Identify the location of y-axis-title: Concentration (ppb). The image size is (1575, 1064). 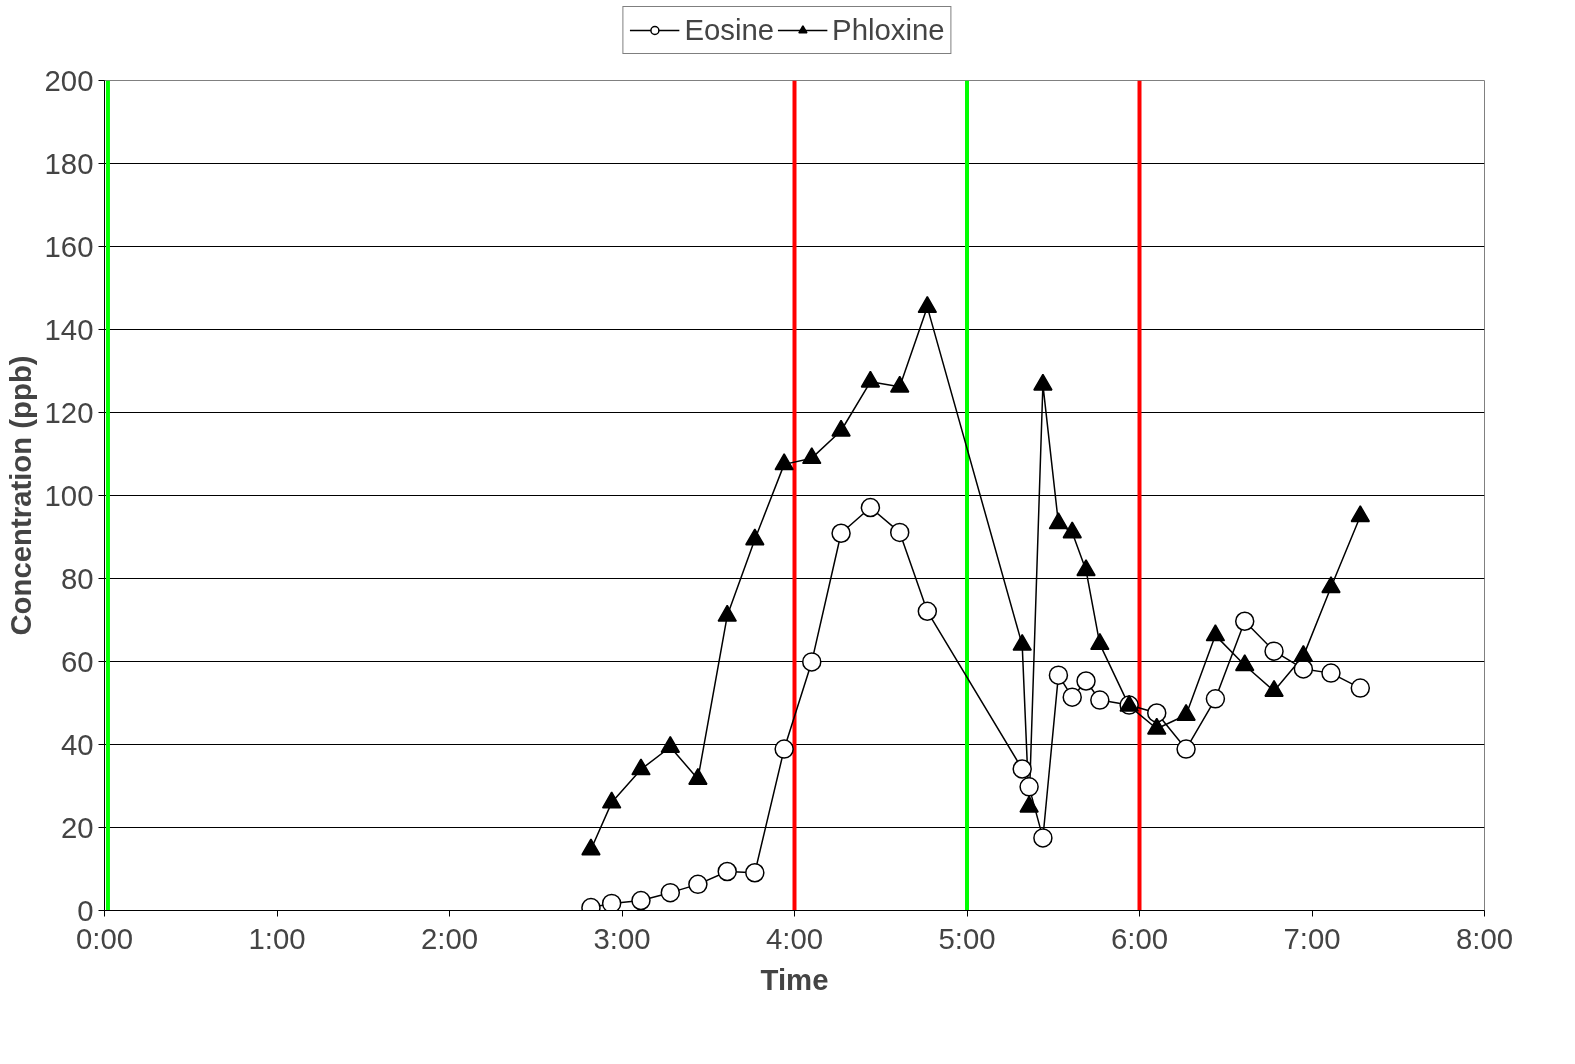
(20, 495).